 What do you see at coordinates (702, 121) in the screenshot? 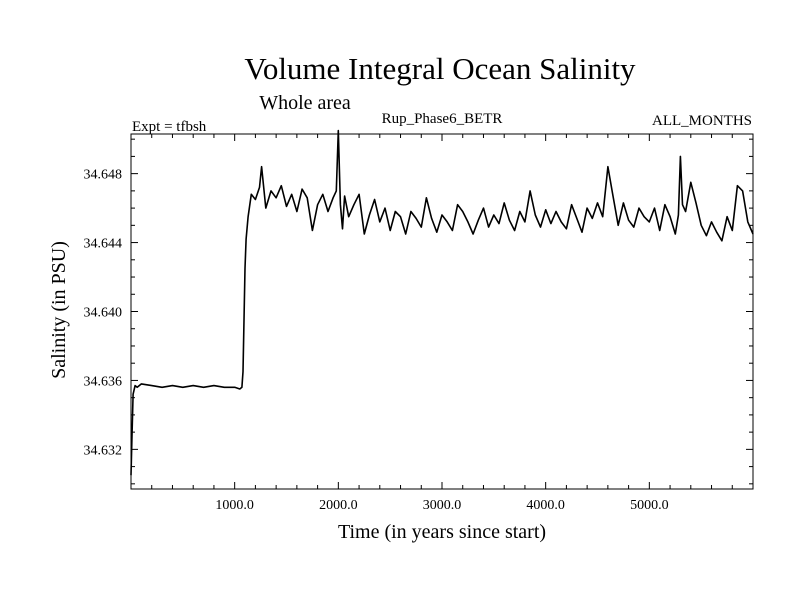
I see `months-label: ALL_MONTHS` at bounding box center [702, 121].